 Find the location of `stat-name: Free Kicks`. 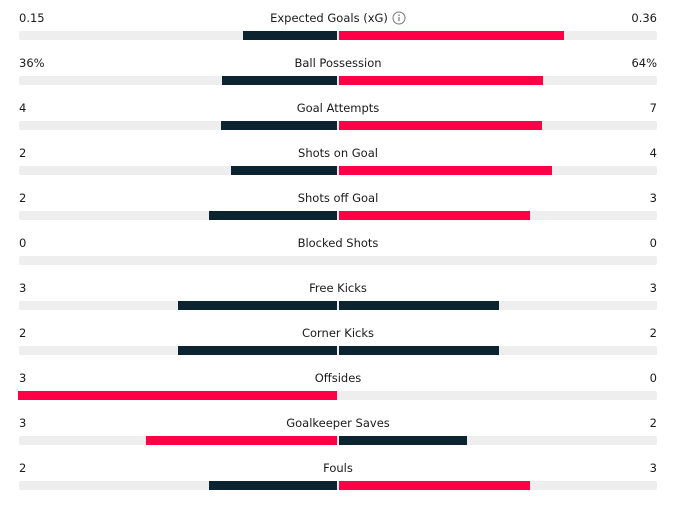

stat-name: Free Kicks is located at coordinates (338, 288).